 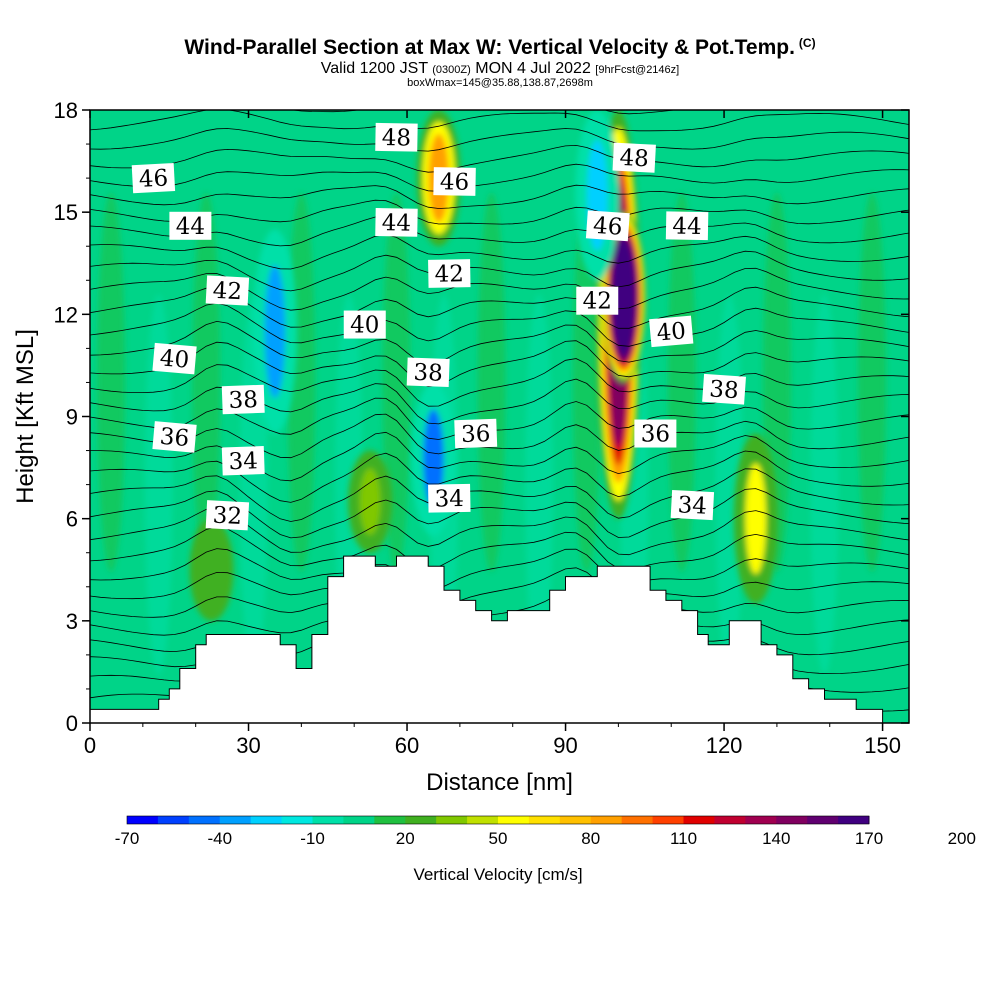 What do you see at coordinates (72, 417) in the screenshot?
I see `y-tick-label: 9` at bounding box center [72, 417].